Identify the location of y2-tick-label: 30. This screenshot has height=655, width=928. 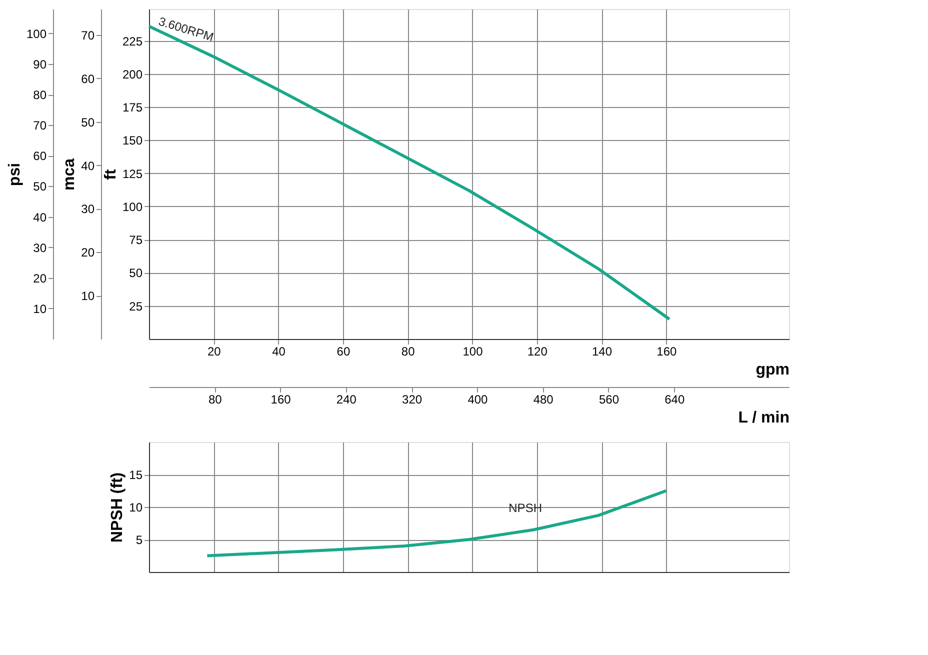
(88, 209).